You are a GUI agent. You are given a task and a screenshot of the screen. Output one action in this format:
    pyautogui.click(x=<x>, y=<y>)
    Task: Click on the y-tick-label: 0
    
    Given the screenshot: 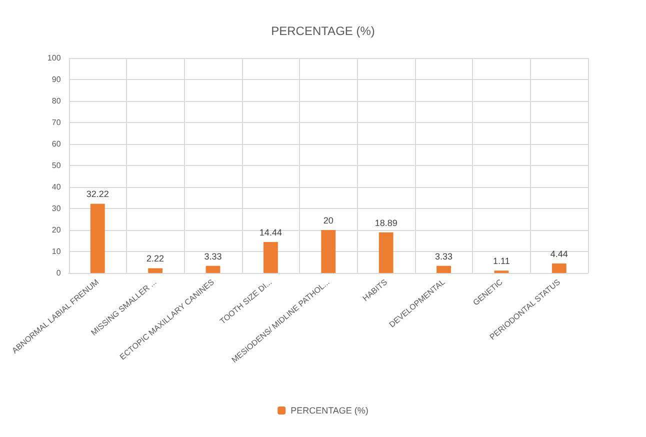 What is the action you would take?
    pyautogui.click(x=59, y=273)
    